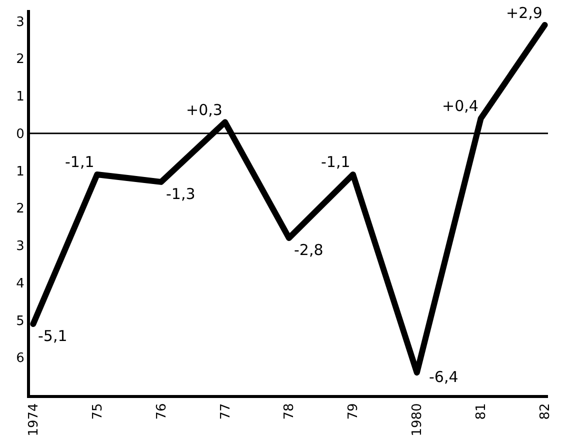 This screenshot has height=446, width=563. What do you see at coordinates (53, 336) in the screenshot?
I see `data-label: -5,1` at bounding box center [53, 336].